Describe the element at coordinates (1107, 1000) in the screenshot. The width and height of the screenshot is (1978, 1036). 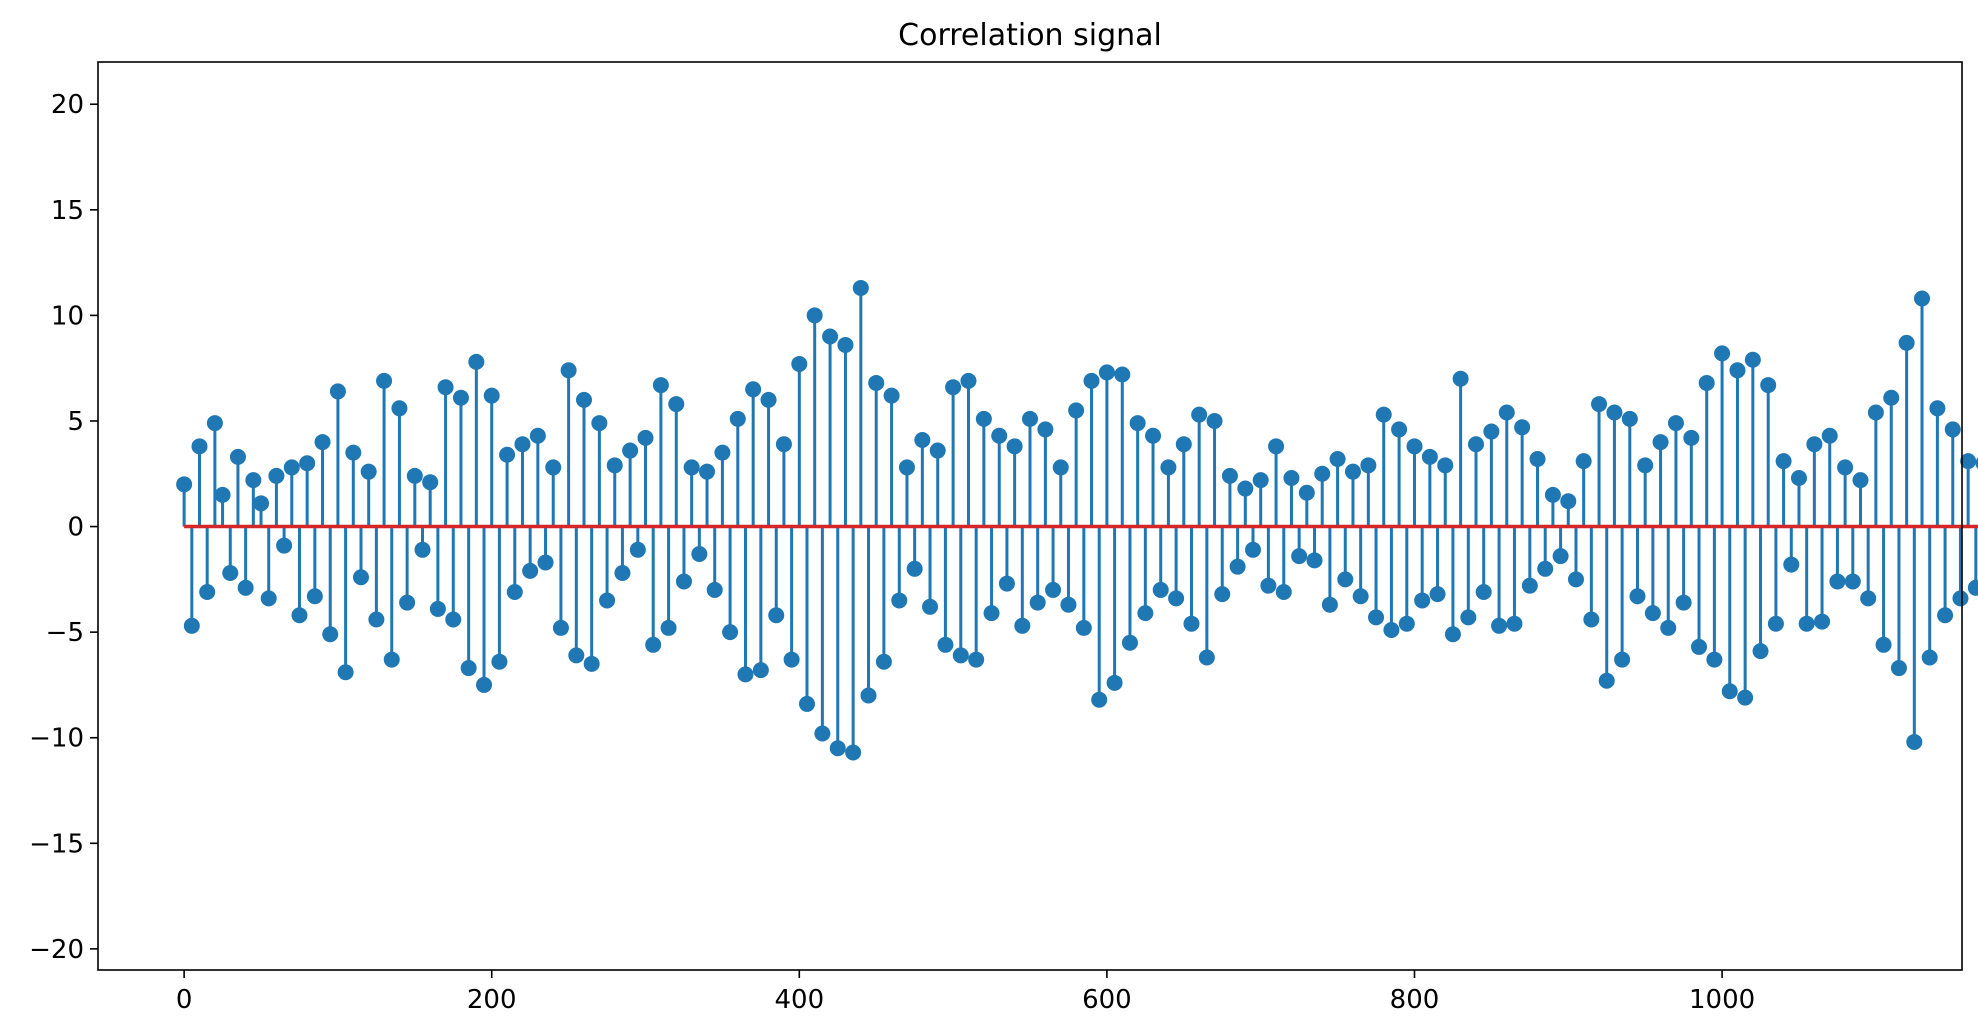
I see `x-tick-label: 600` at that location.